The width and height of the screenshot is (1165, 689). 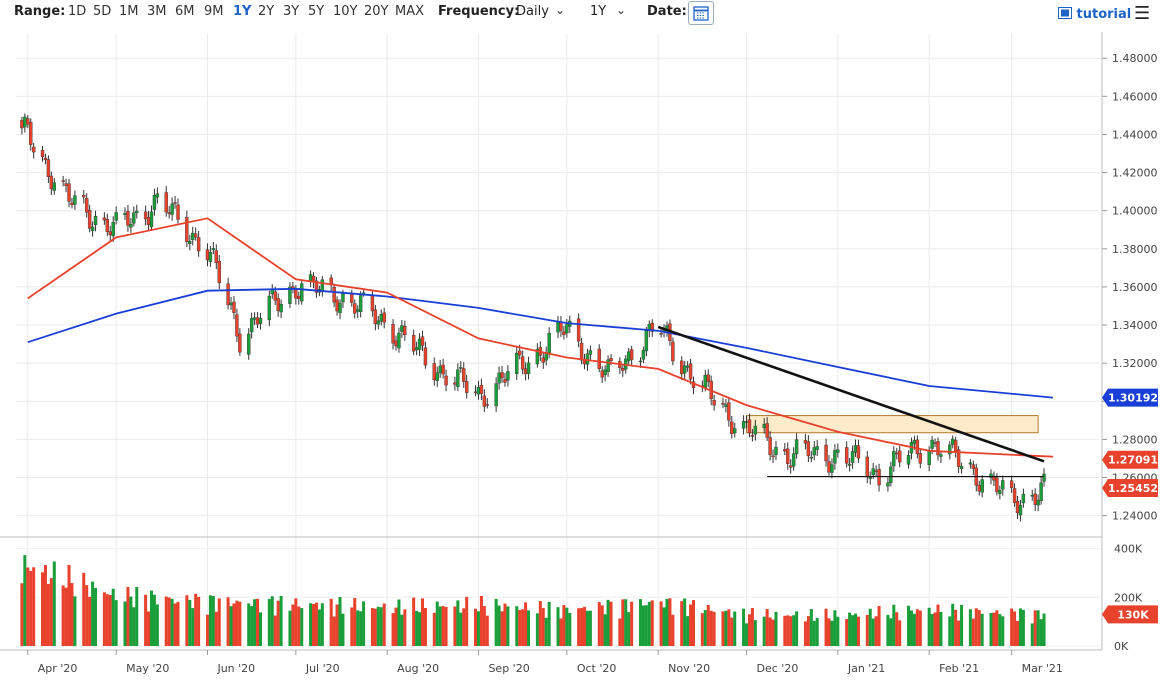 What do you see at coordinates (1135, 173) in the screenshot?
I see `y-axis-tick-label: 1.42000` at bounding box center [1135, 173].